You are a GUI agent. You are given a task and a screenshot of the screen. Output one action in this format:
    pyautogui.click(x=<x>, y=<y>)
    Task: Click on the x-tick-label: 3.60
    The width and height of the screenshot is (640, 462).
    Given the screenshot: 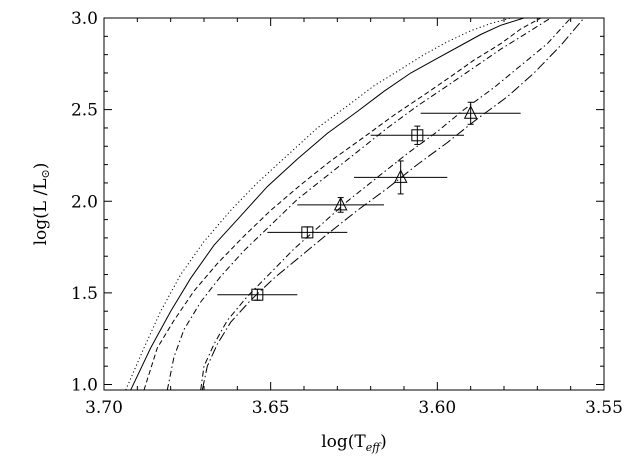 What is the action you would take?
    pyautogui.click(x=437, y=408)
    